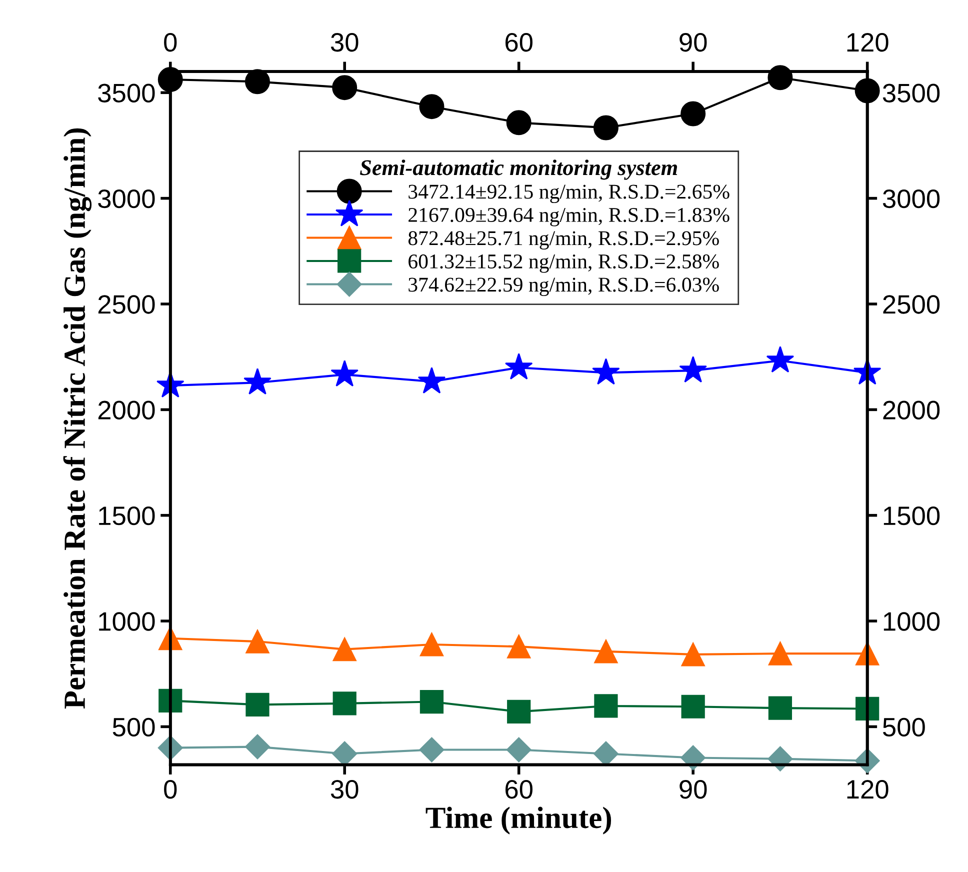 The height and width of the screenshot is (872, 968). Describe the element at coordinates (867, 42) in the screenshot. I see `x2-tick-label: 120` at that location.